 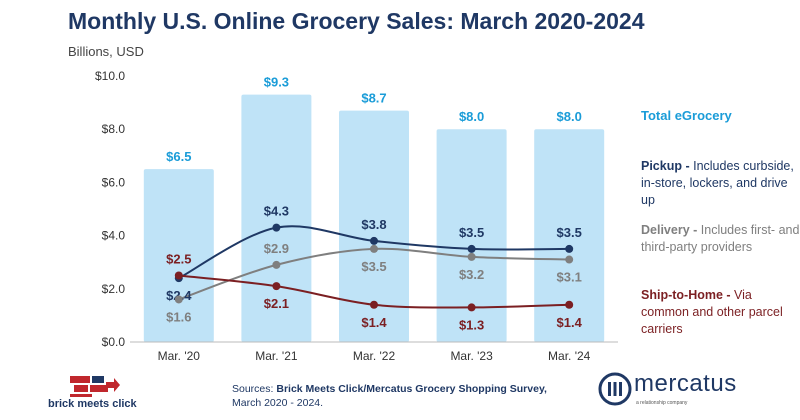 What do you see at coordinates (685, 383) in the screenshot?
I see `mercatus-wordmark: mercatus` at bounding box center [685, 383].